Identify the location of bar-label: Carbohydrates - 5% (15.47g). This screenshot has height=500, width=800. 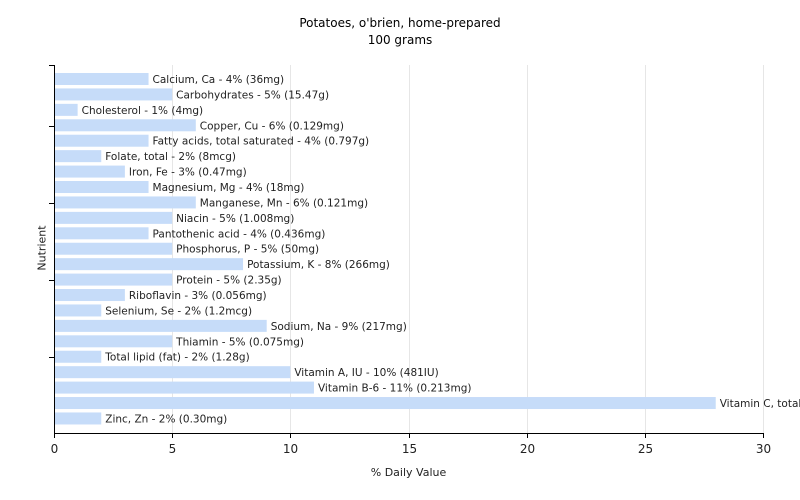
(252, 95).